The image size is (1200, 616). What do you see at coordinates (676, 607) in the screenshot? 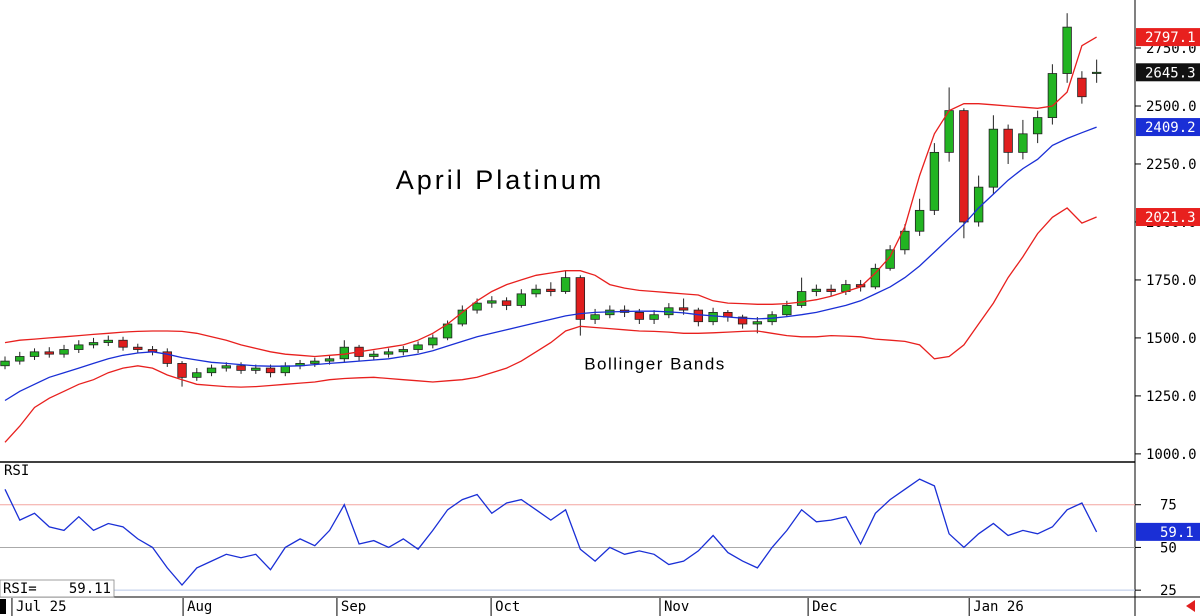
I see `x-tick-label: Nov` at bounding box center [676, 607].